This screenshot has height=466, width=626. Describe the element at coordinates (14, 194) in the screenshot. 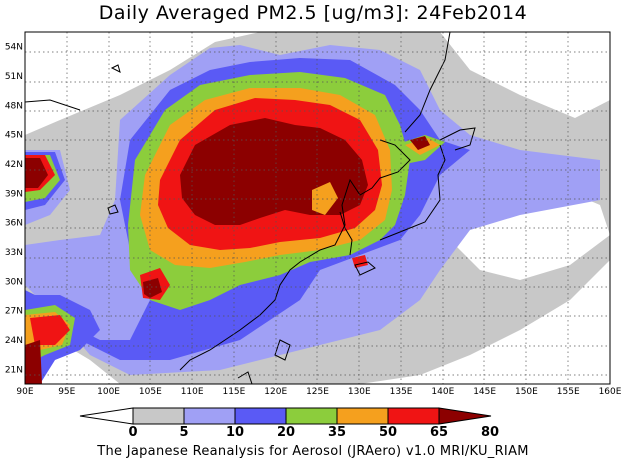

I see `lat-tick-label: 39N` at that location.